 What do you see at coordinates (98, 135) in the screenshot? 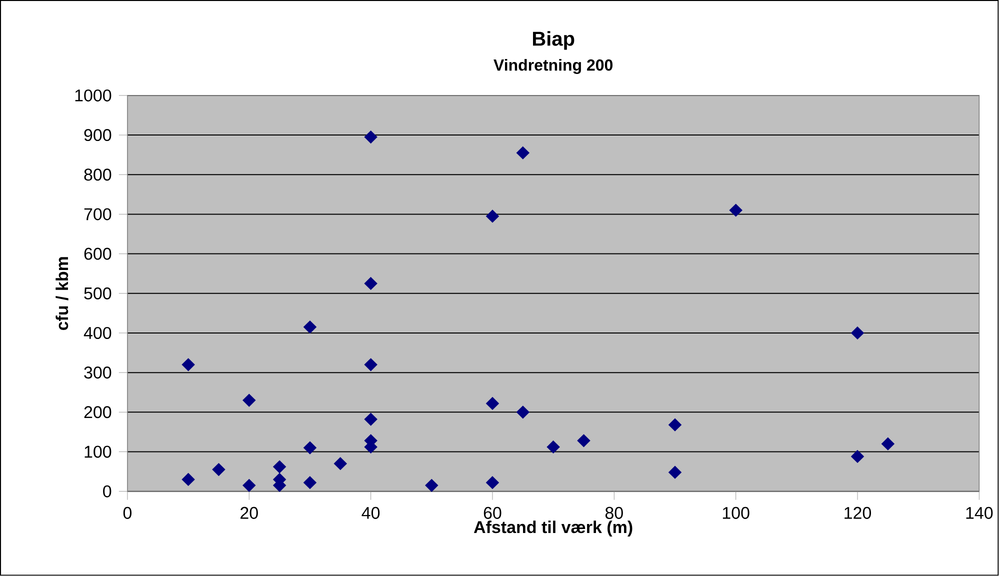
I see `y-tick-label: 900` at bounding box center [98, 135].